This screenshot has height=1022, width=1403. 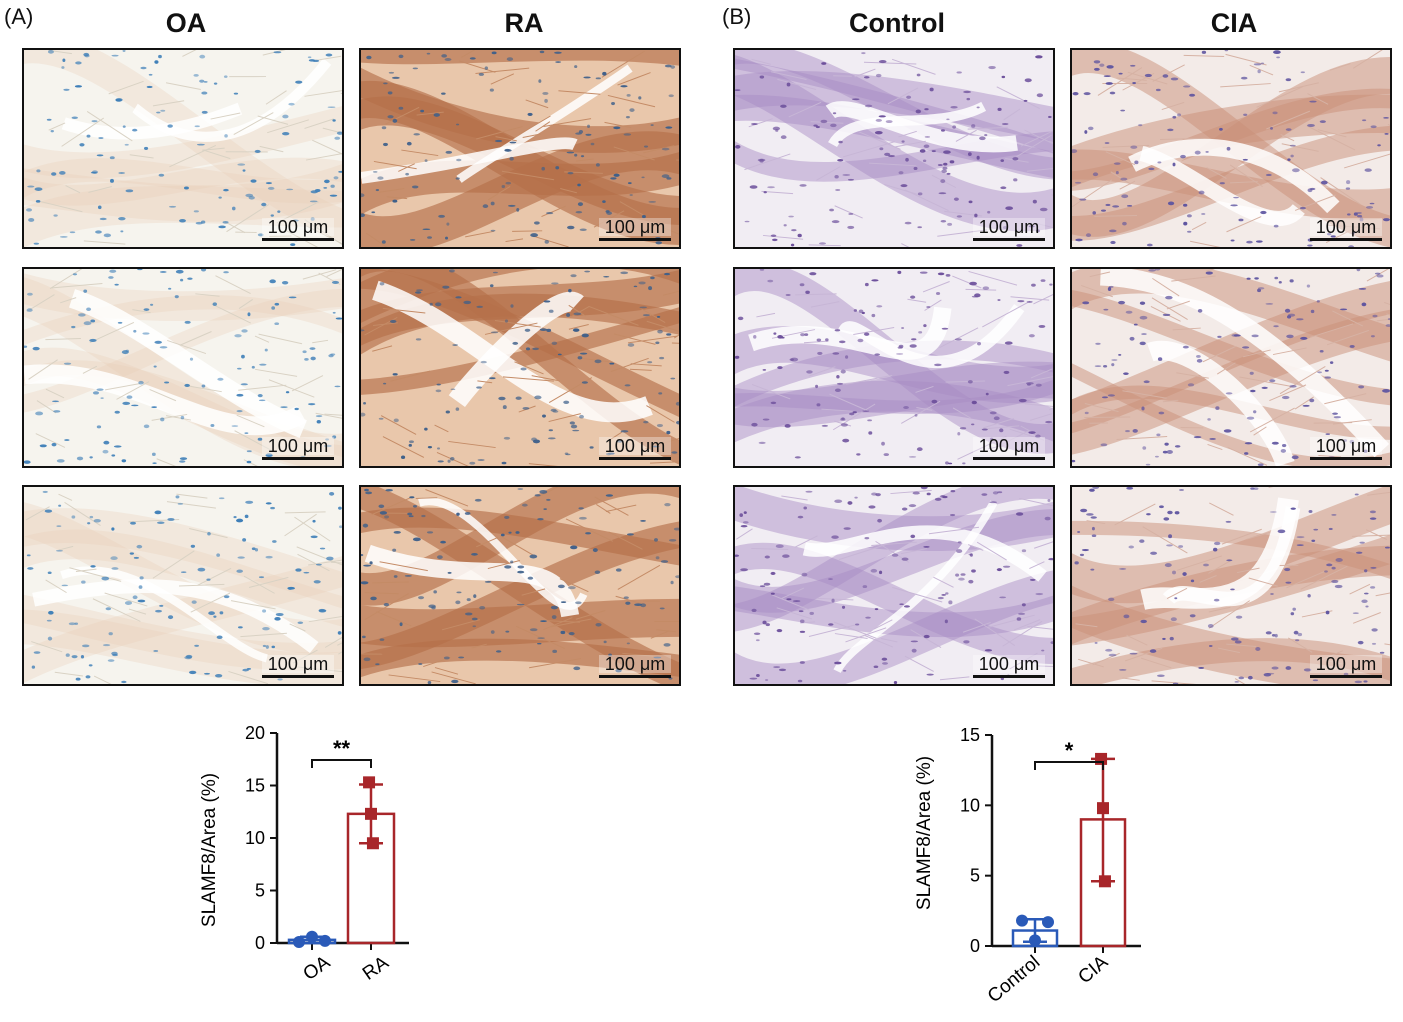 What do you see at coordinates (1234, 23) in the screenshot?
I see `column-title-cia: CIA` at bounding box center [1234, 23].